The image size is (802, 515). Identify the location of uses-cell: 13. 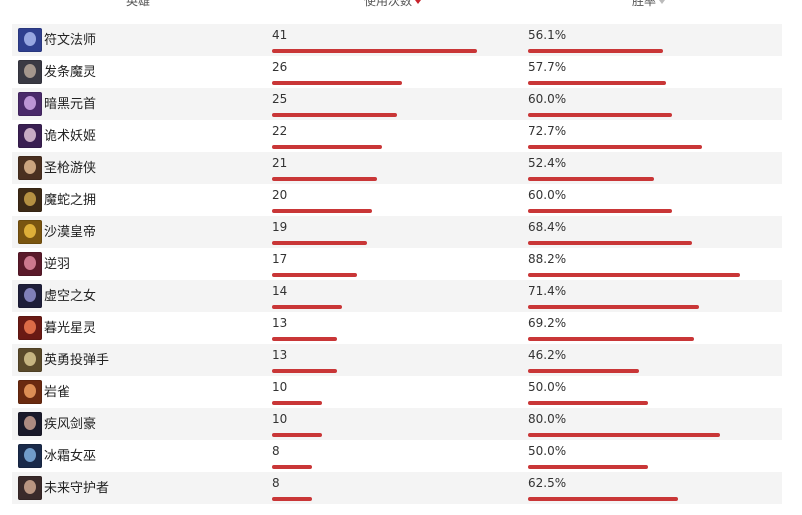
(392, 361).